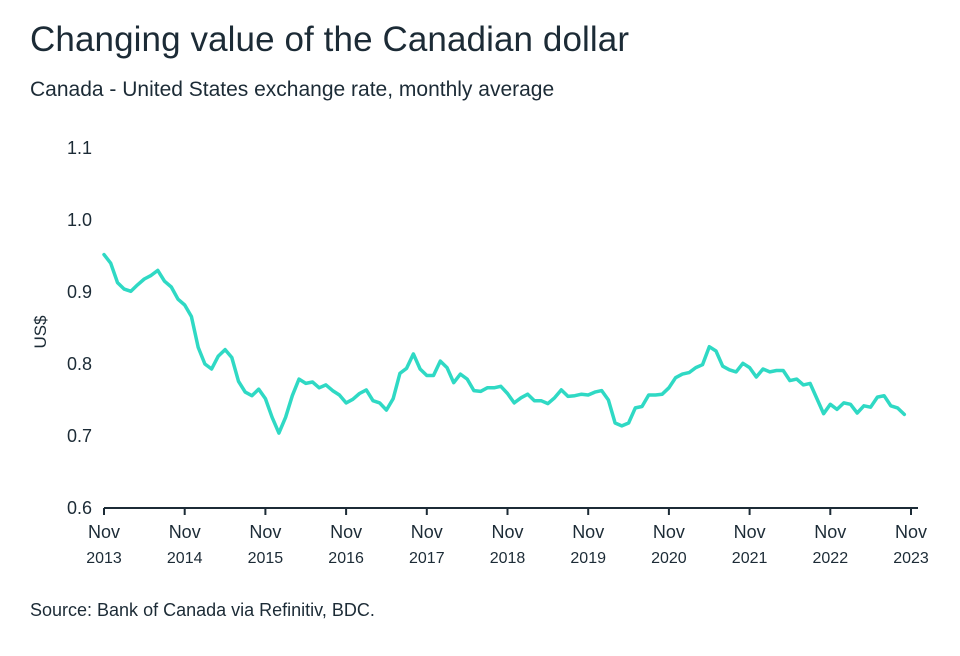  I want to click on y-tick-label: 0.6, so click(79, 508).